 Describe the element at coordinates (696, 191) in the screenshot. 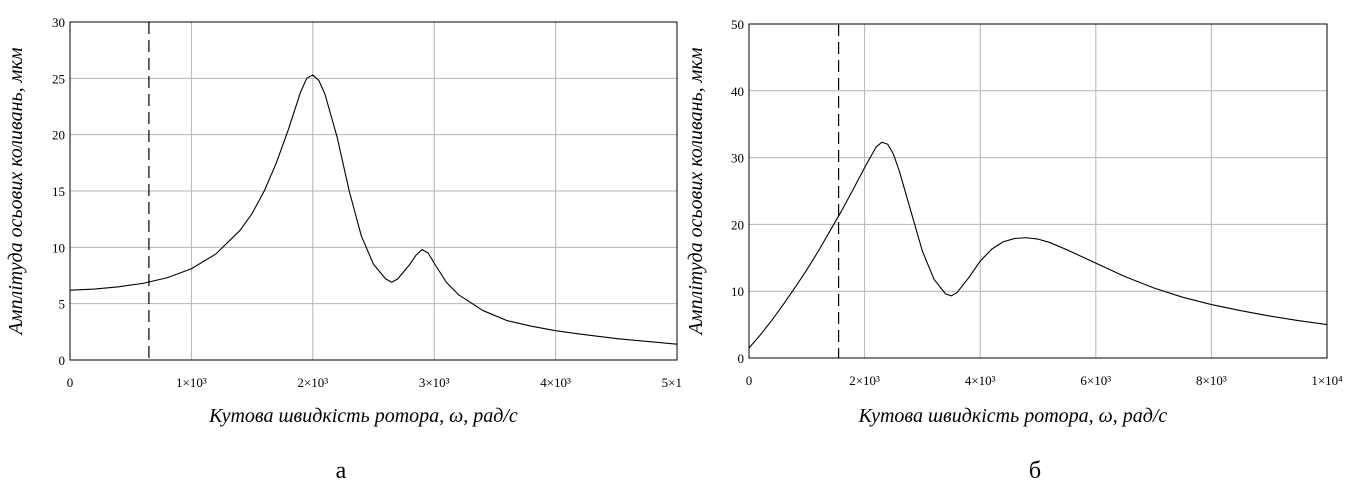

I see `chart-b-y-axis-label: Амплітуда осьових коливань, мкм` at that location.